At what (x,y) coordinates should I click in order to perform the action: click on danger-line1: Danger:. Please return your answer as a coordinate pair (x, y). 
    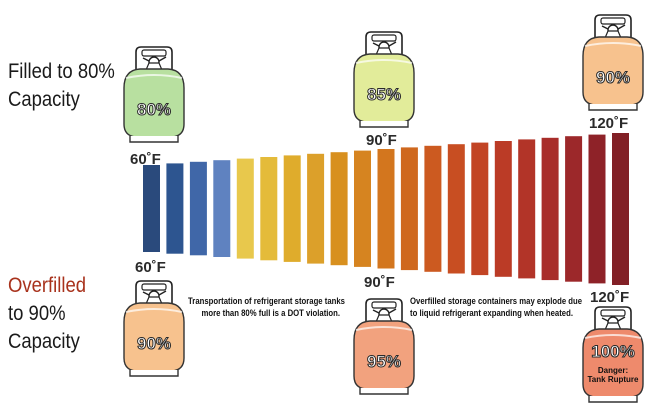
    Looking at the image, I should click on (613, 370).